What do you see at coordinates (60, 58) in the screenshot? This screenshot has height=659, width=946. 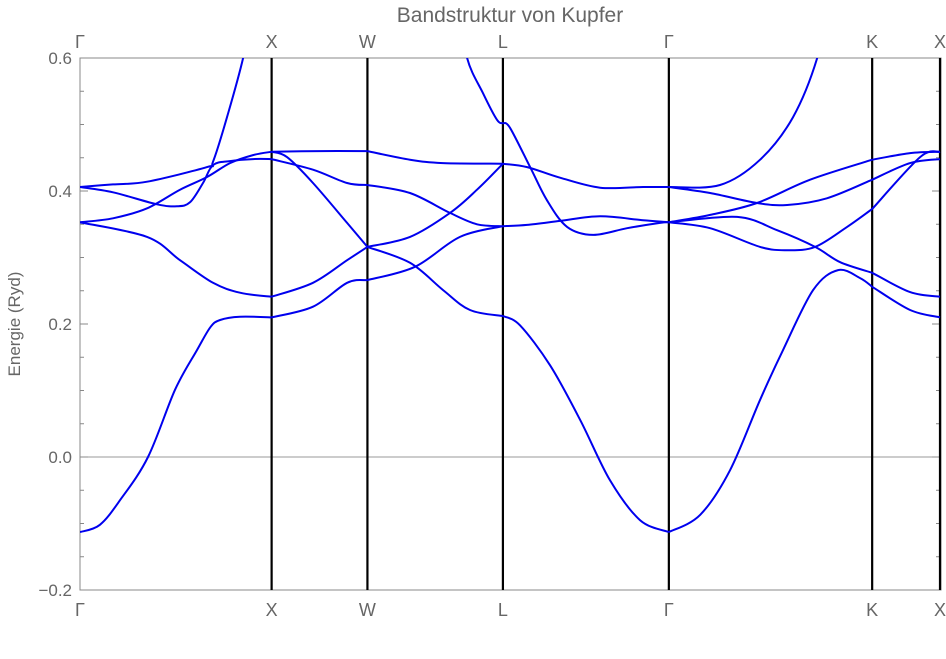 I see `y-tick-label: 0.6` at bounding box center [60, 58].